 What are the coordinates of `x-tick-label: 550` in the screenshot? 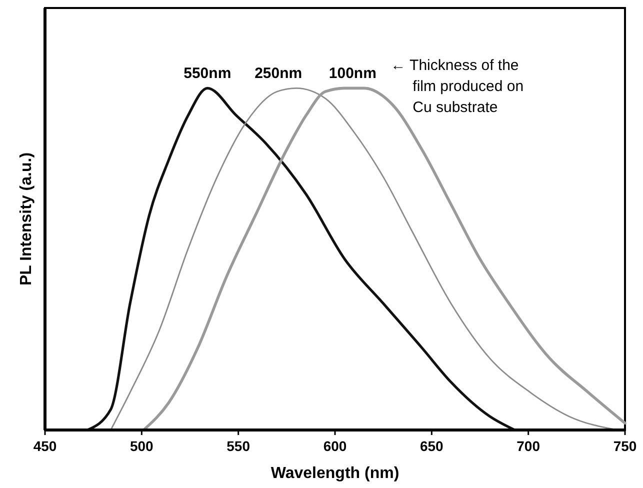 It's located at (238, 446).